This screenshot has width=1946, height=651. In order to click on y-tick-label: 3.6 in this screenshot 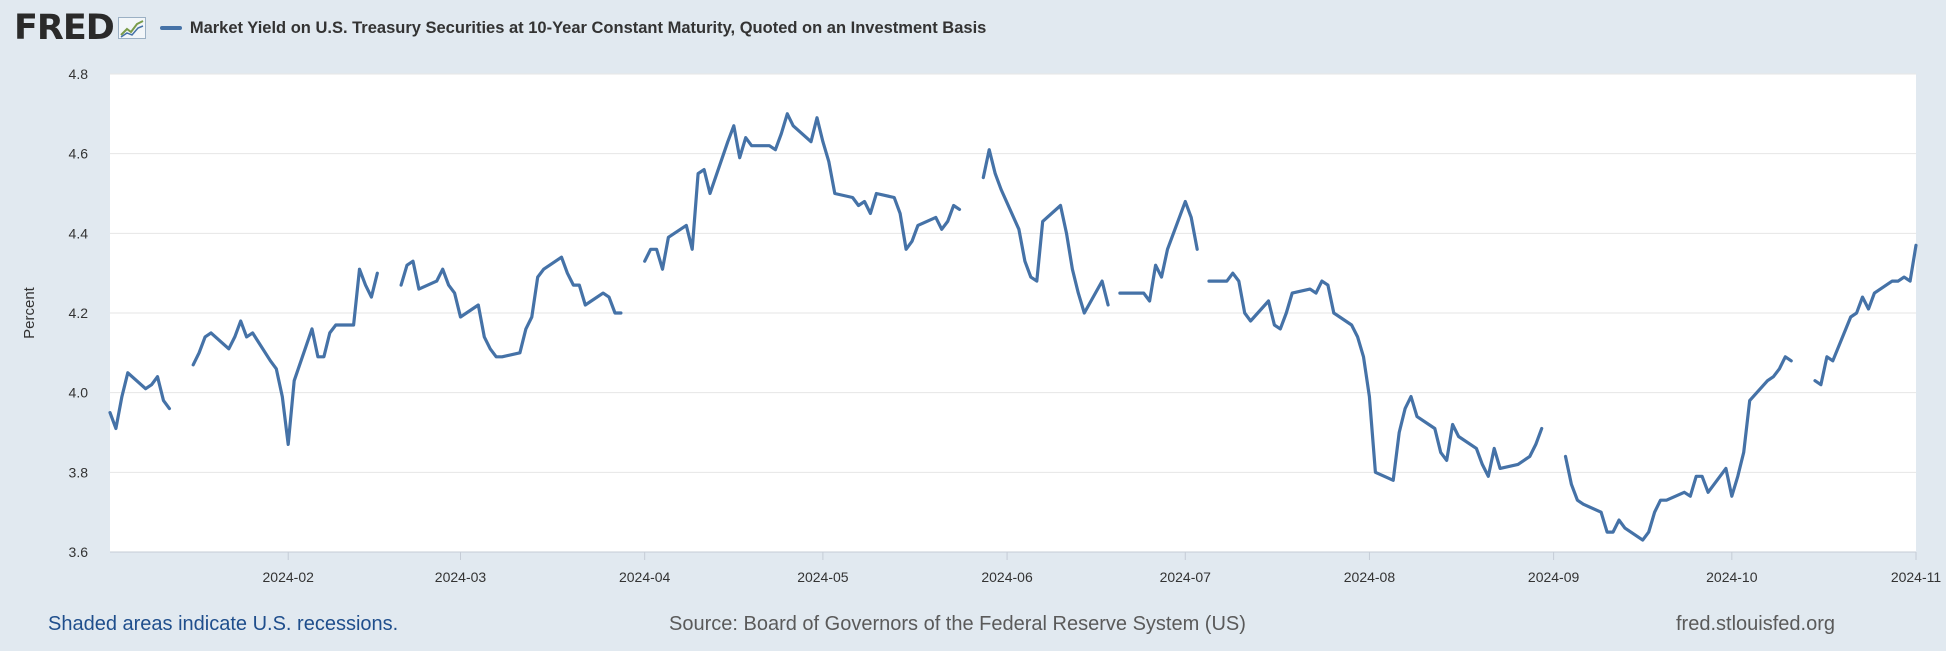, I will do `click(79, 552)`.